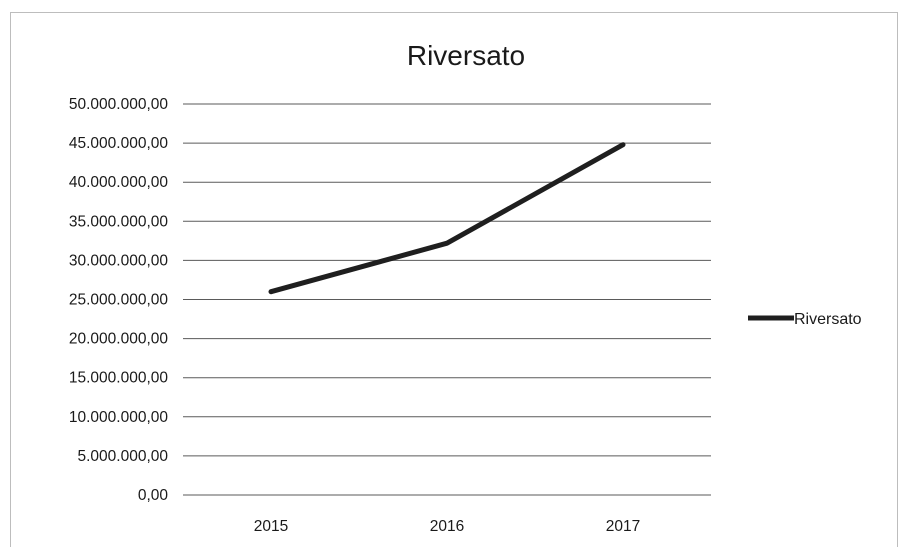 The height and width of the screenshot is (549, 901). What do you see at coordinates (828, 319) in the screenshot?
I see `legend-label-riversato: Riversato` at bounding box center [828, 319].